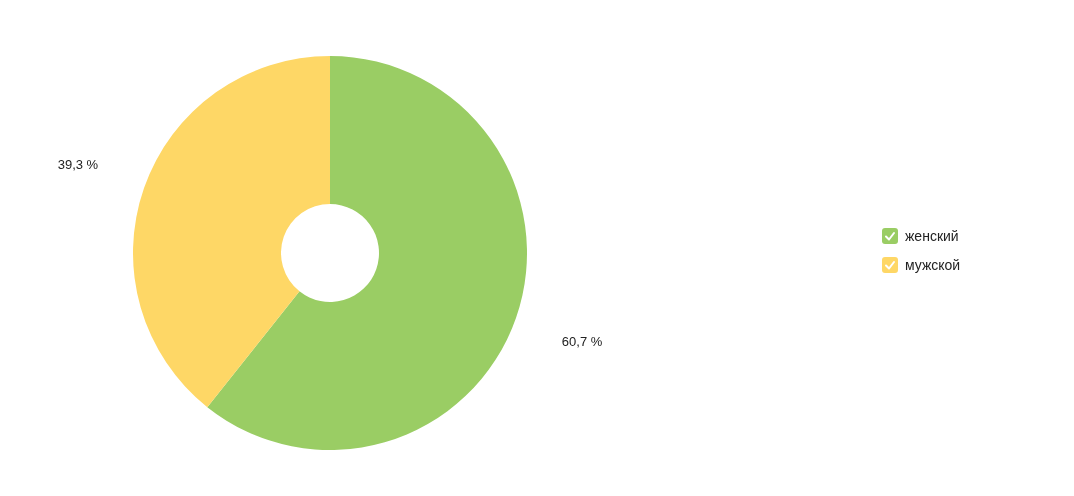 Image resolution: width=1074 pixels, height=496 pixels. I want to click on legend-label: мужской, so click(933, 264).